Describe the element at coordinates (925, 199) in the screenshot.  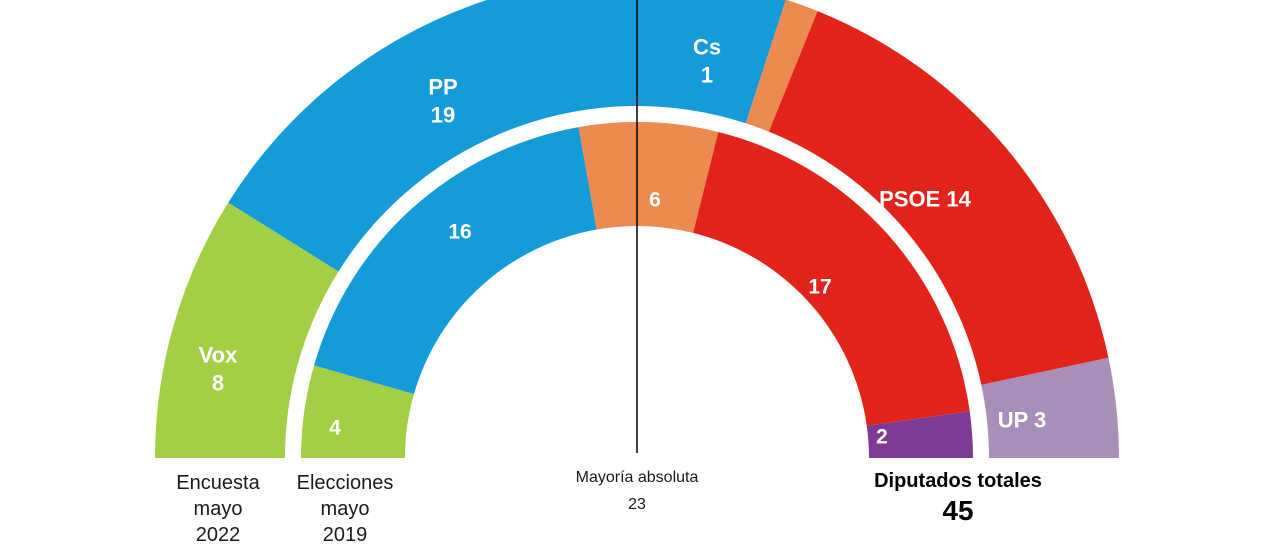
I see `segment-label-2022-psoe: PSOE 14` at that location.